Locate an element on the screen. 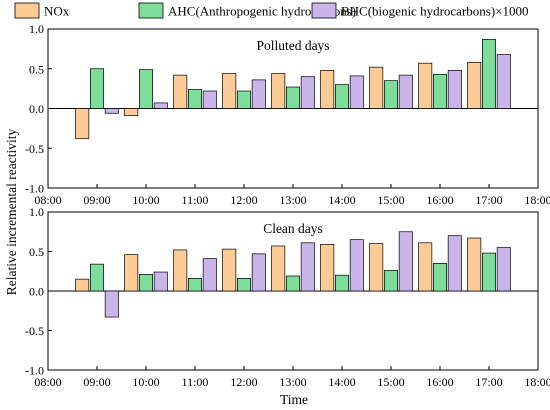 The image size is (550, 410). legend-label-bhc-biogenic-hydrocarbons-1000: BHC(biogenic hydrocarbons)×1000 is located at coordinates (435, 11).